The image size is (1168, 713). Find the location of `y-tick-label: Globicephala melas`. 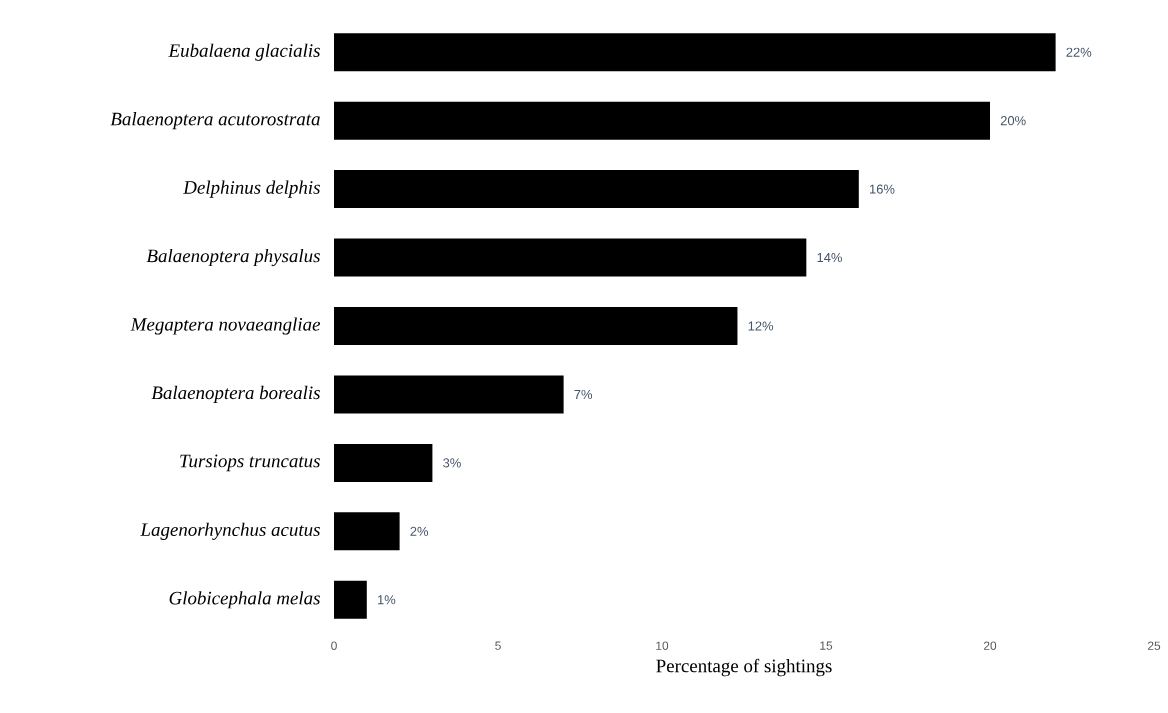

y-tick-label: Globicephala melas is located at coordinates (244, 600).